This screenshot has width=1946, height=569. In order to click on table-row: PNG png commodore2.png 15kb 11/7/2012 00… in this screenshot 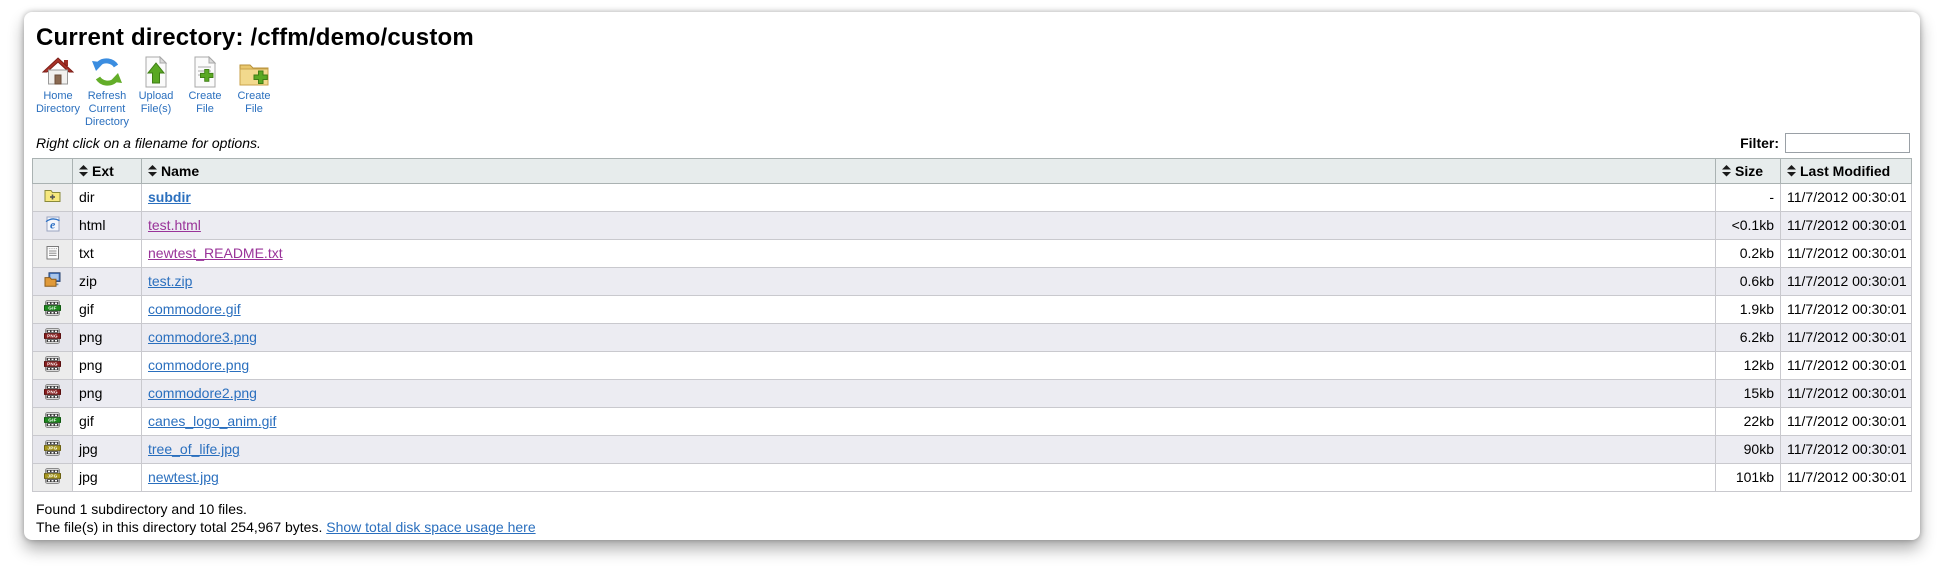, I will do `click(972, 393)`.